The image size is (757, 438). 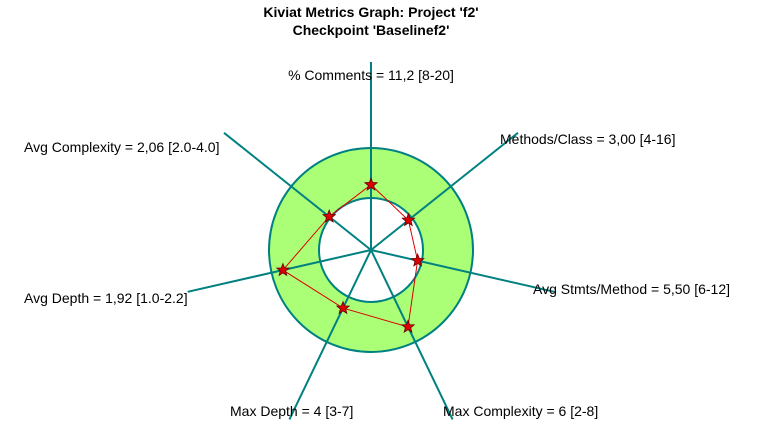 I want to click on value-markers, so click(x=350, y=255).